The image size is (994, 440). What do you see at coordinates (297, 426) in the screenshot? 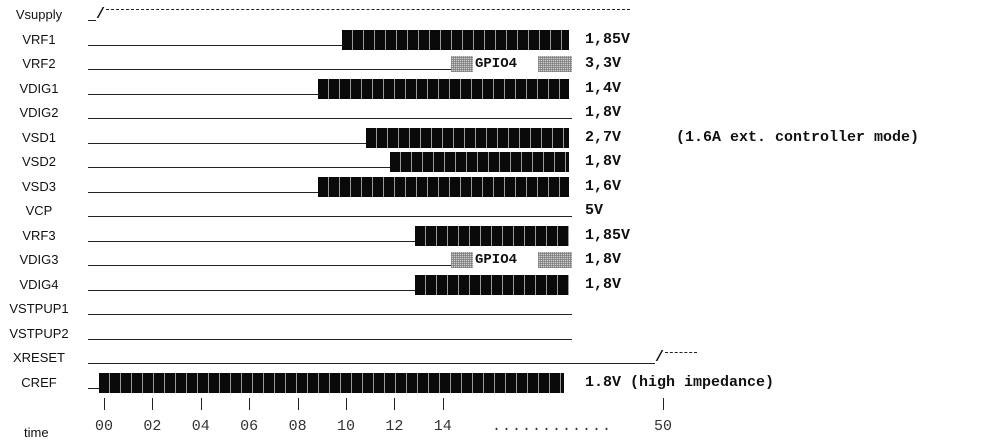
I see `time-tick-label-08: 08` at bounding box center [297, 426].